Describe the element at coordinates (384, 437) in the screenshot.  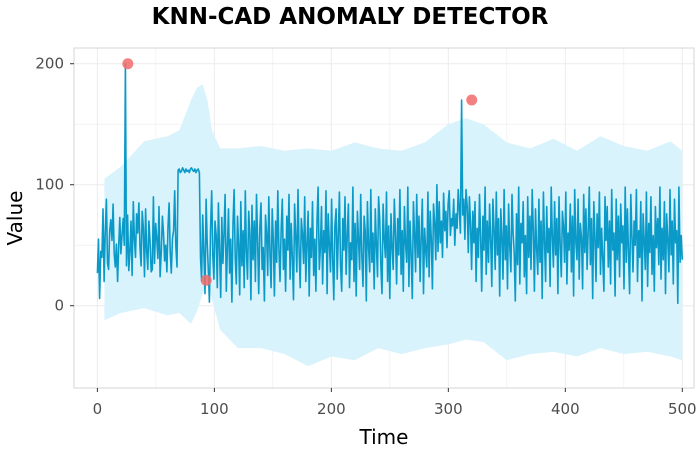
I see `x-axis-title: Time` at that location.